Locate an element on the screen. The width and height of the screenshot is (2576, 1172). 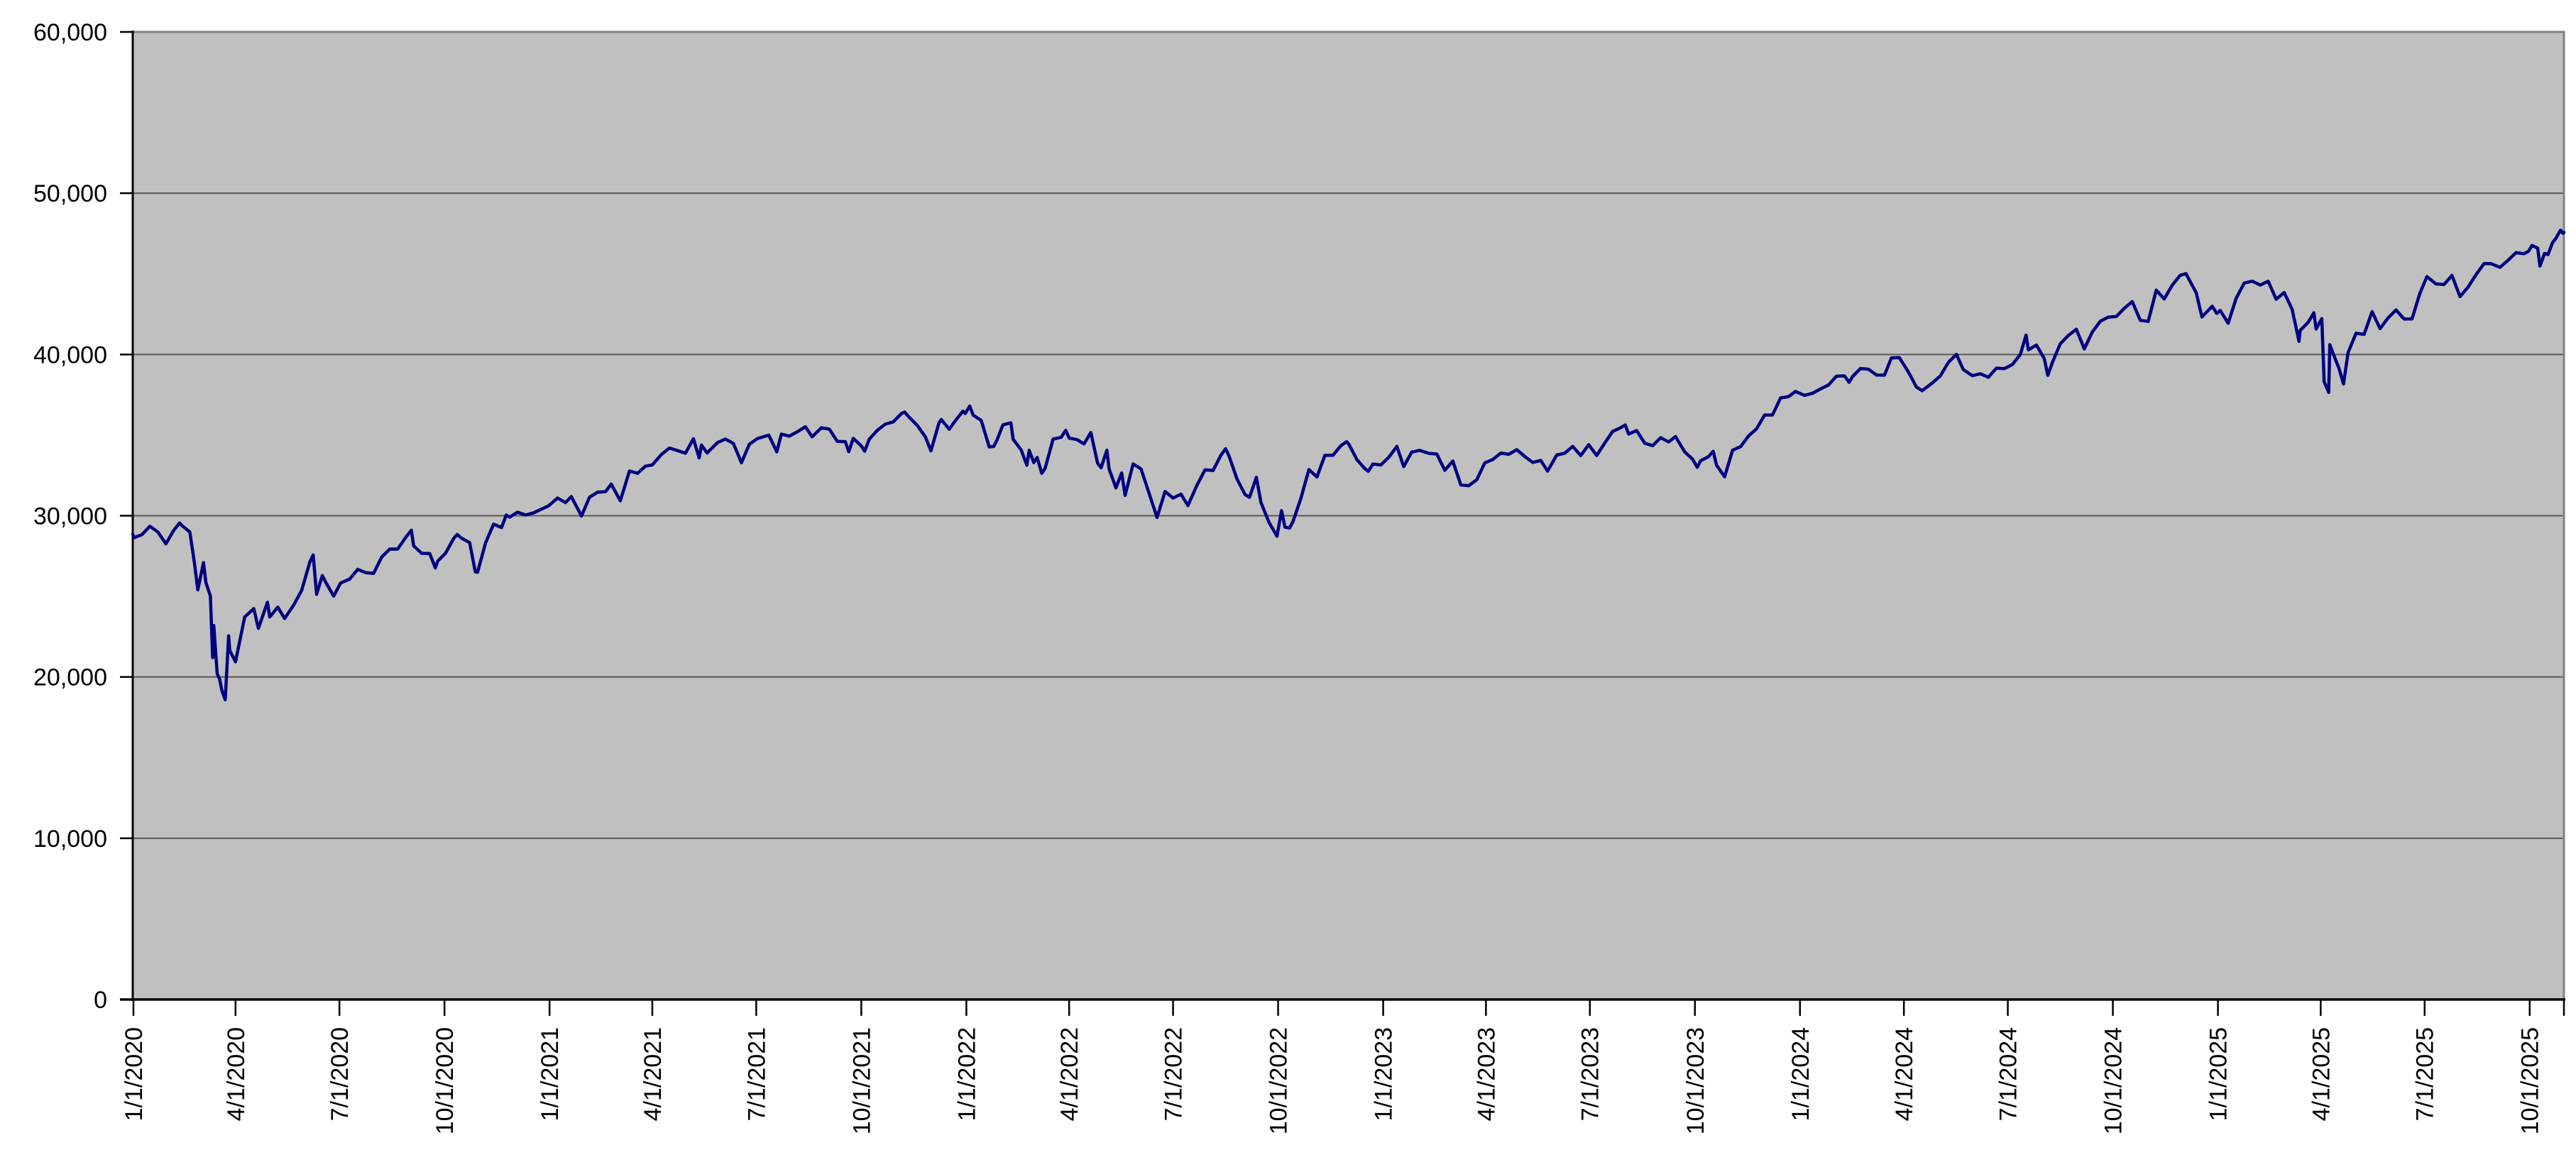
x-axis-label: 4/1/2023 is located at coordinates (1486, 1074).